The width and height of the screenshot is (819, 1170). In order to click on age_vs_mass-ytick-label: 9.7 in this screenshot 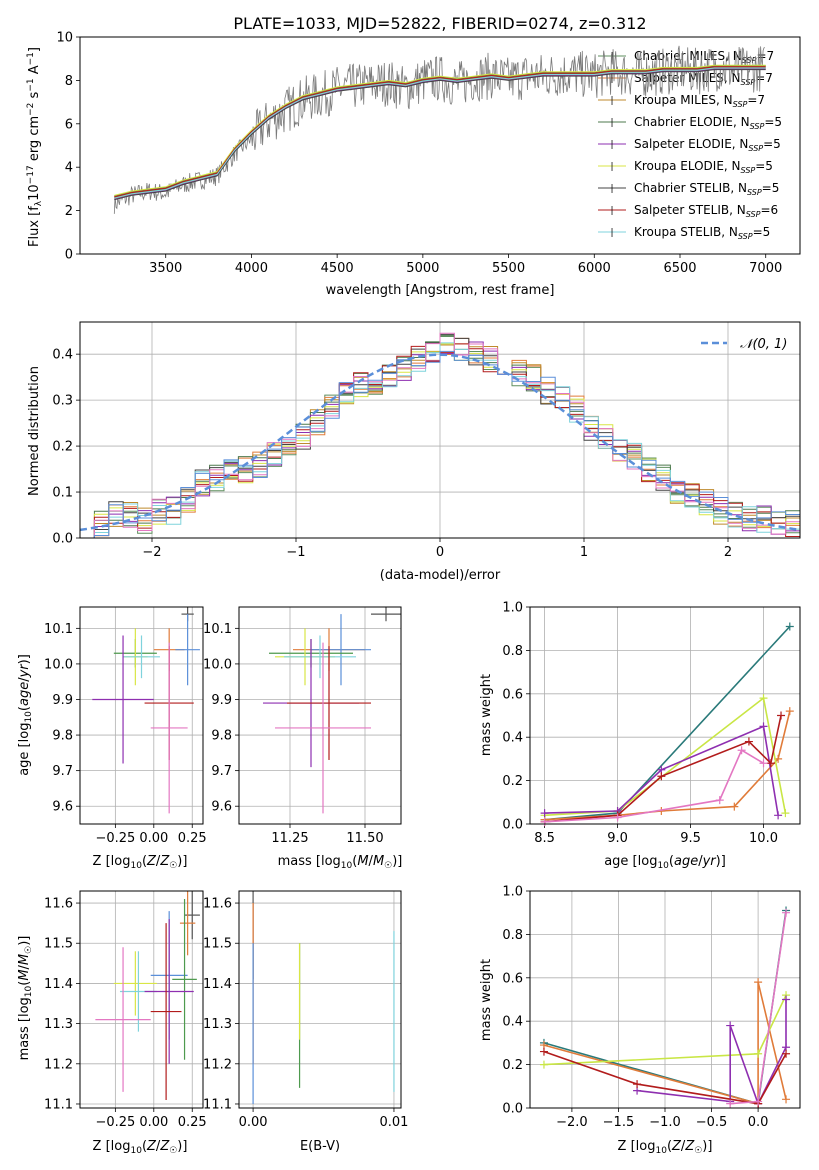, I will do `click(221, 771)`.